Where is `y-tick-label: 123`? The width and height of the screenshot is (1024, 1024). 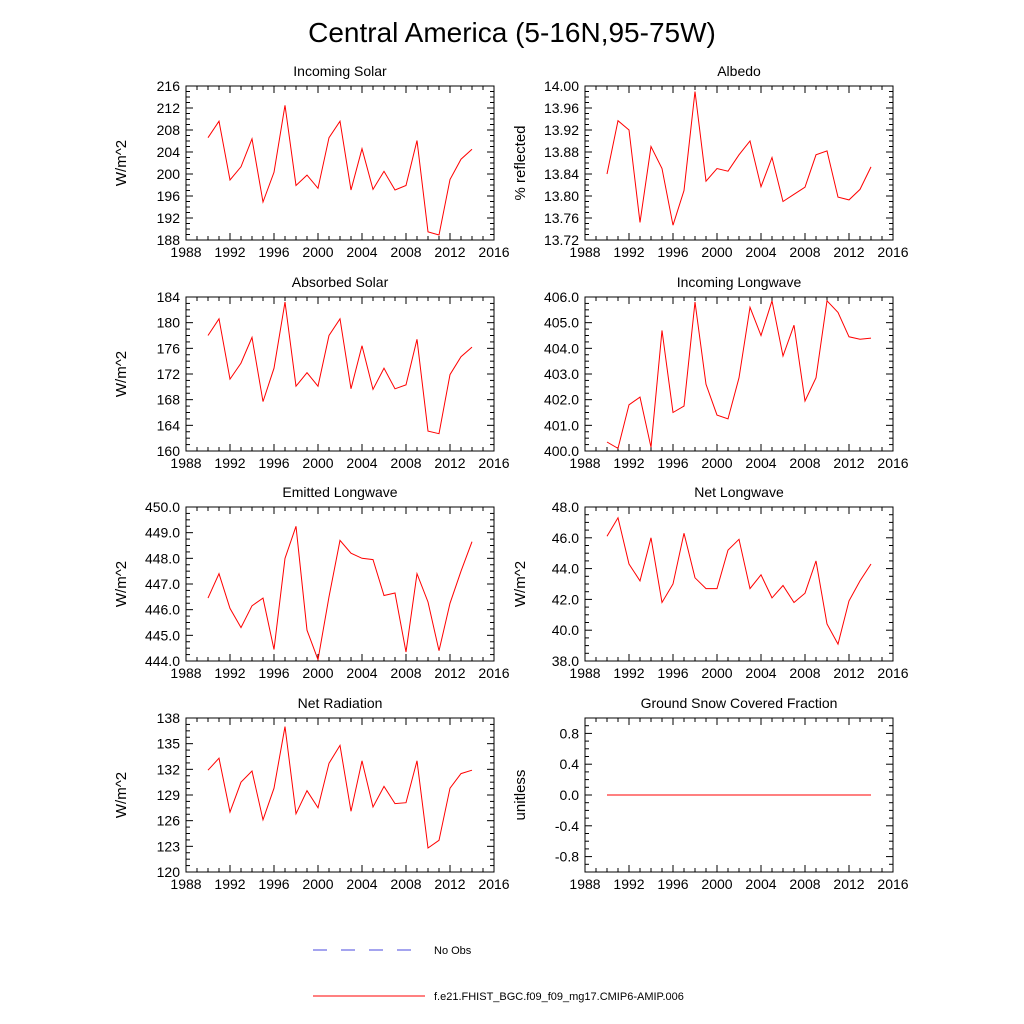 y-tick-label: 123 is located at coordinates (169, 846).